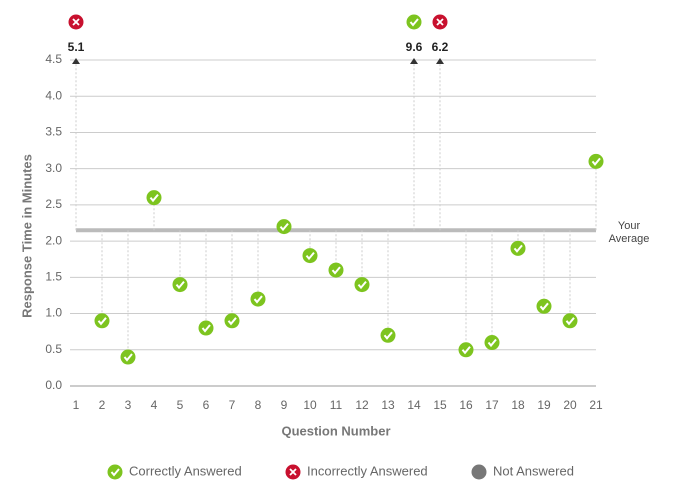 This screenshot has height=499, width=686. What do you see at coordinates (533, 470) in the screenshot?
I see `legend-label: Not Answered` at bounding box center [533, 470].